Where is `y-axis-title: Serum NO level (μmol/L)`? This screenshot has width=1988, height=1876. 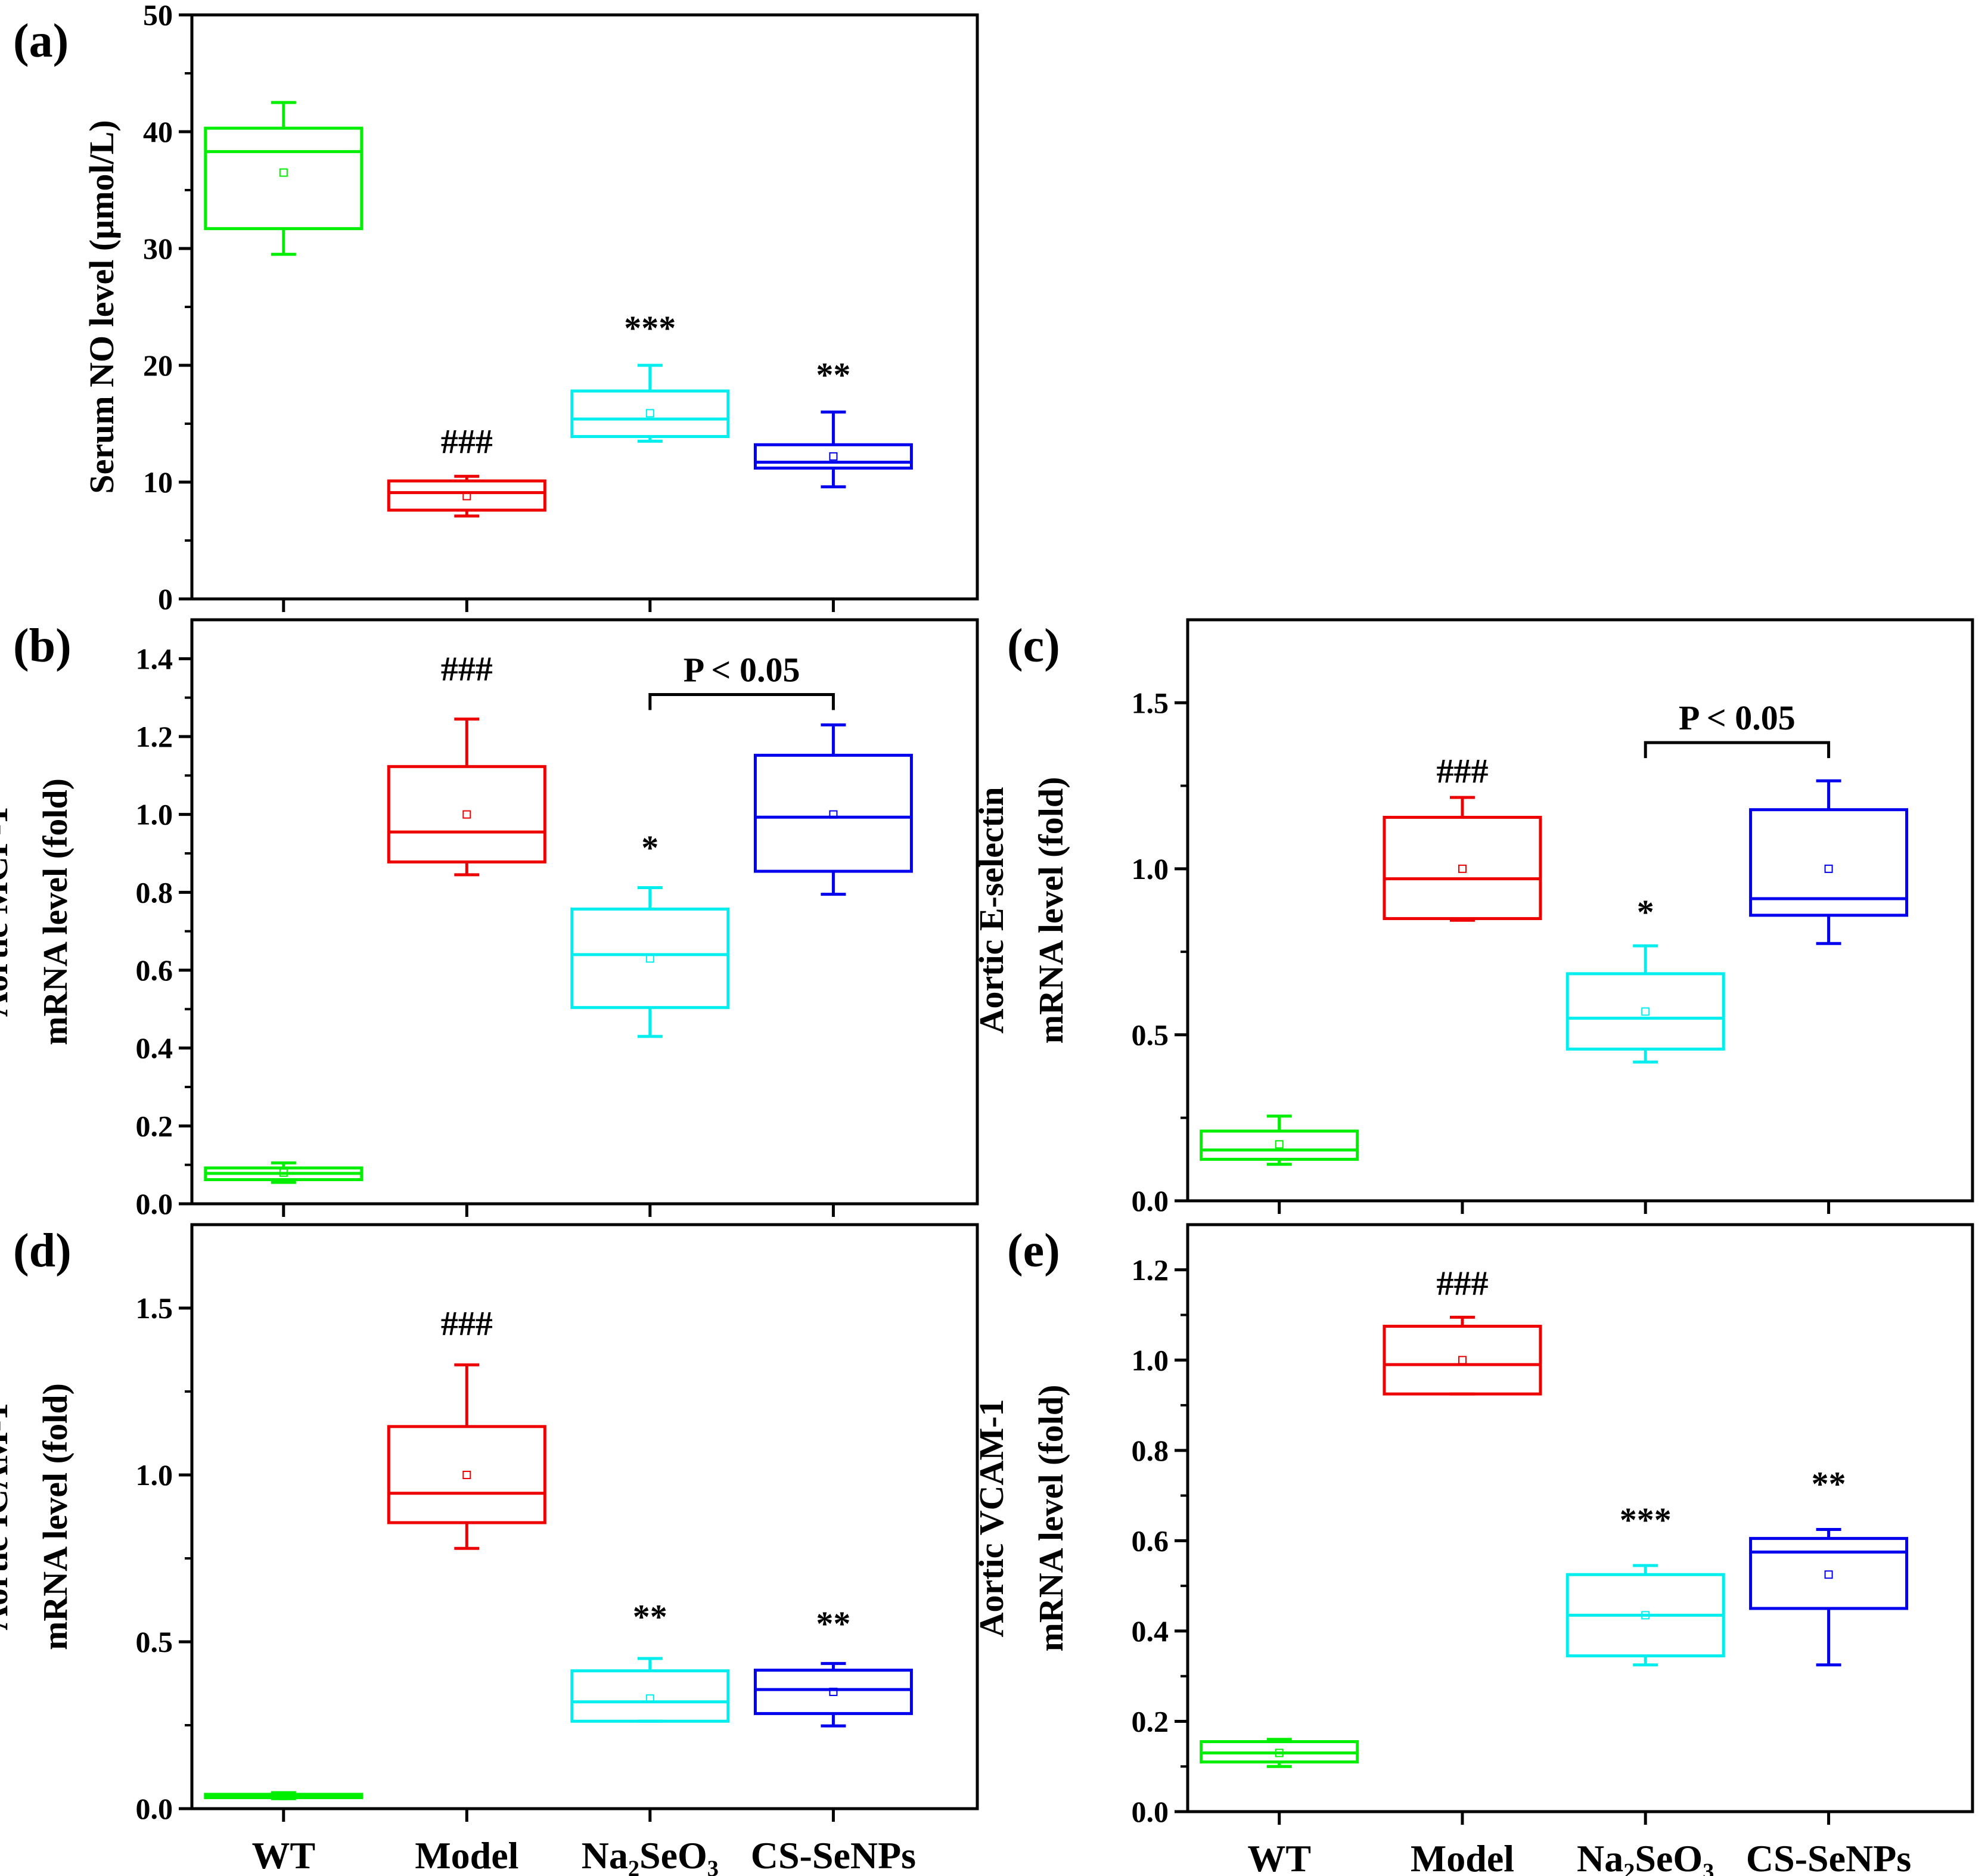
y-axis-title: Serum NO level (μmol/L) is located at coordinates (101, 306).